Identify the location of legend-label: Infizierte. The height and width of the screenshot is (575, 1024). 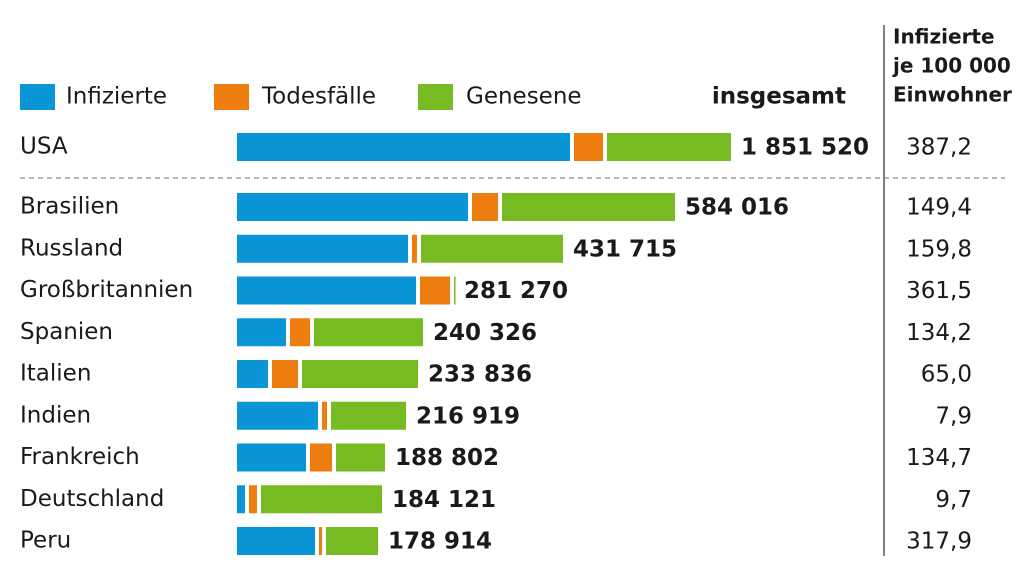
(116, 97).